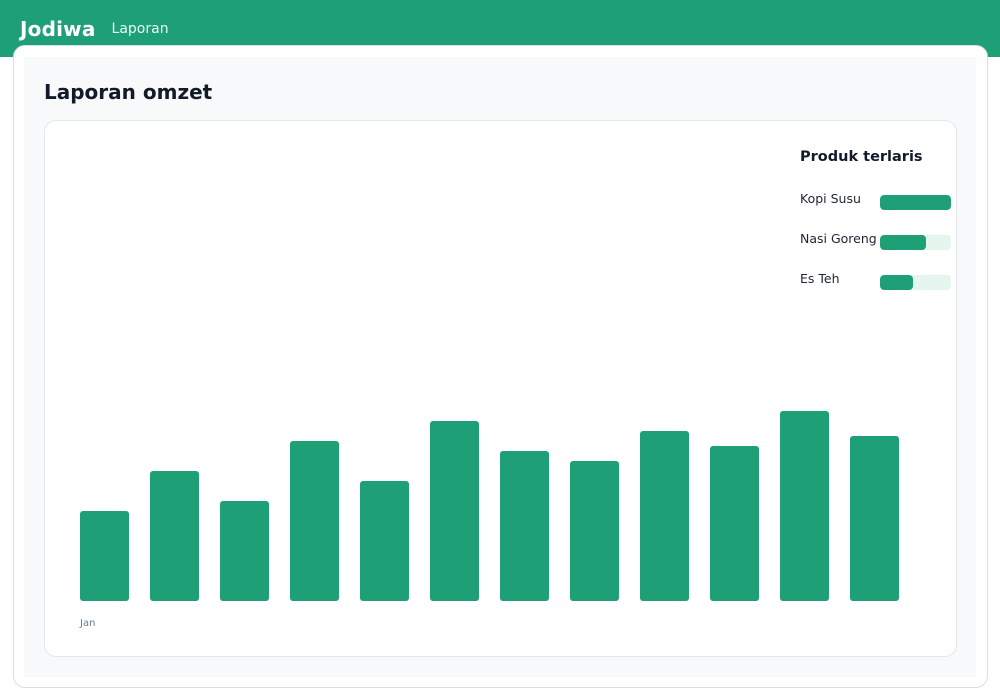 The height and width of the screenshot is (700, 1000). What do you see at coordinates (58, 28) in the screenshot?
I see `brand-logo: Jodiwa` at bounding box center [58, 28].